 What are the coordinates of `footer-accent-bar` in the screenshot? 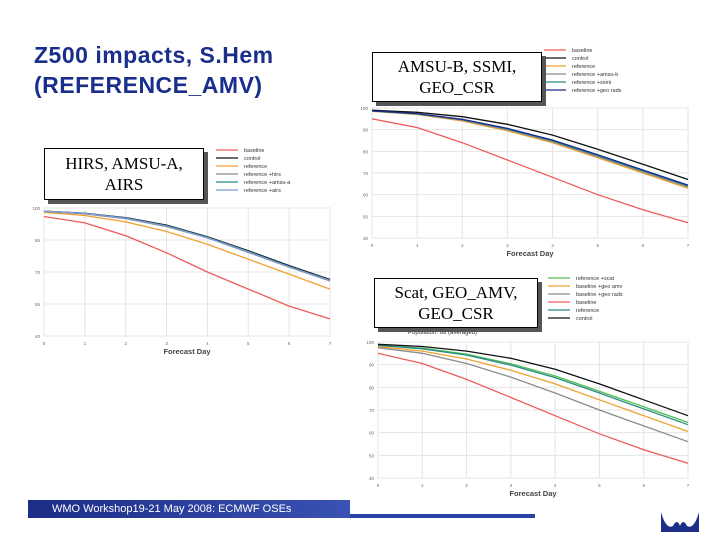 It's located at (442, 516).